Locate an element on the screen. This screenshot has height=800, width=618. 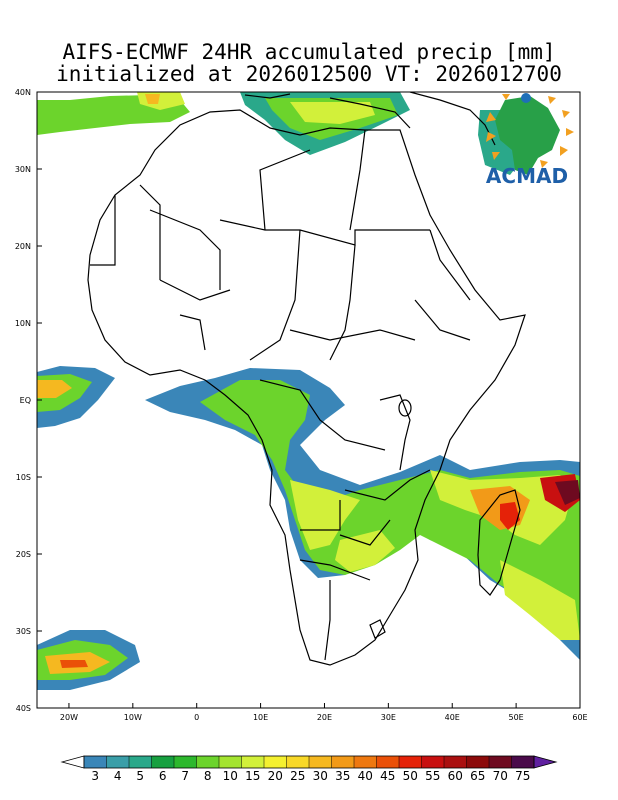
colorbar-label: 20 is located at coordinates (275, 776).